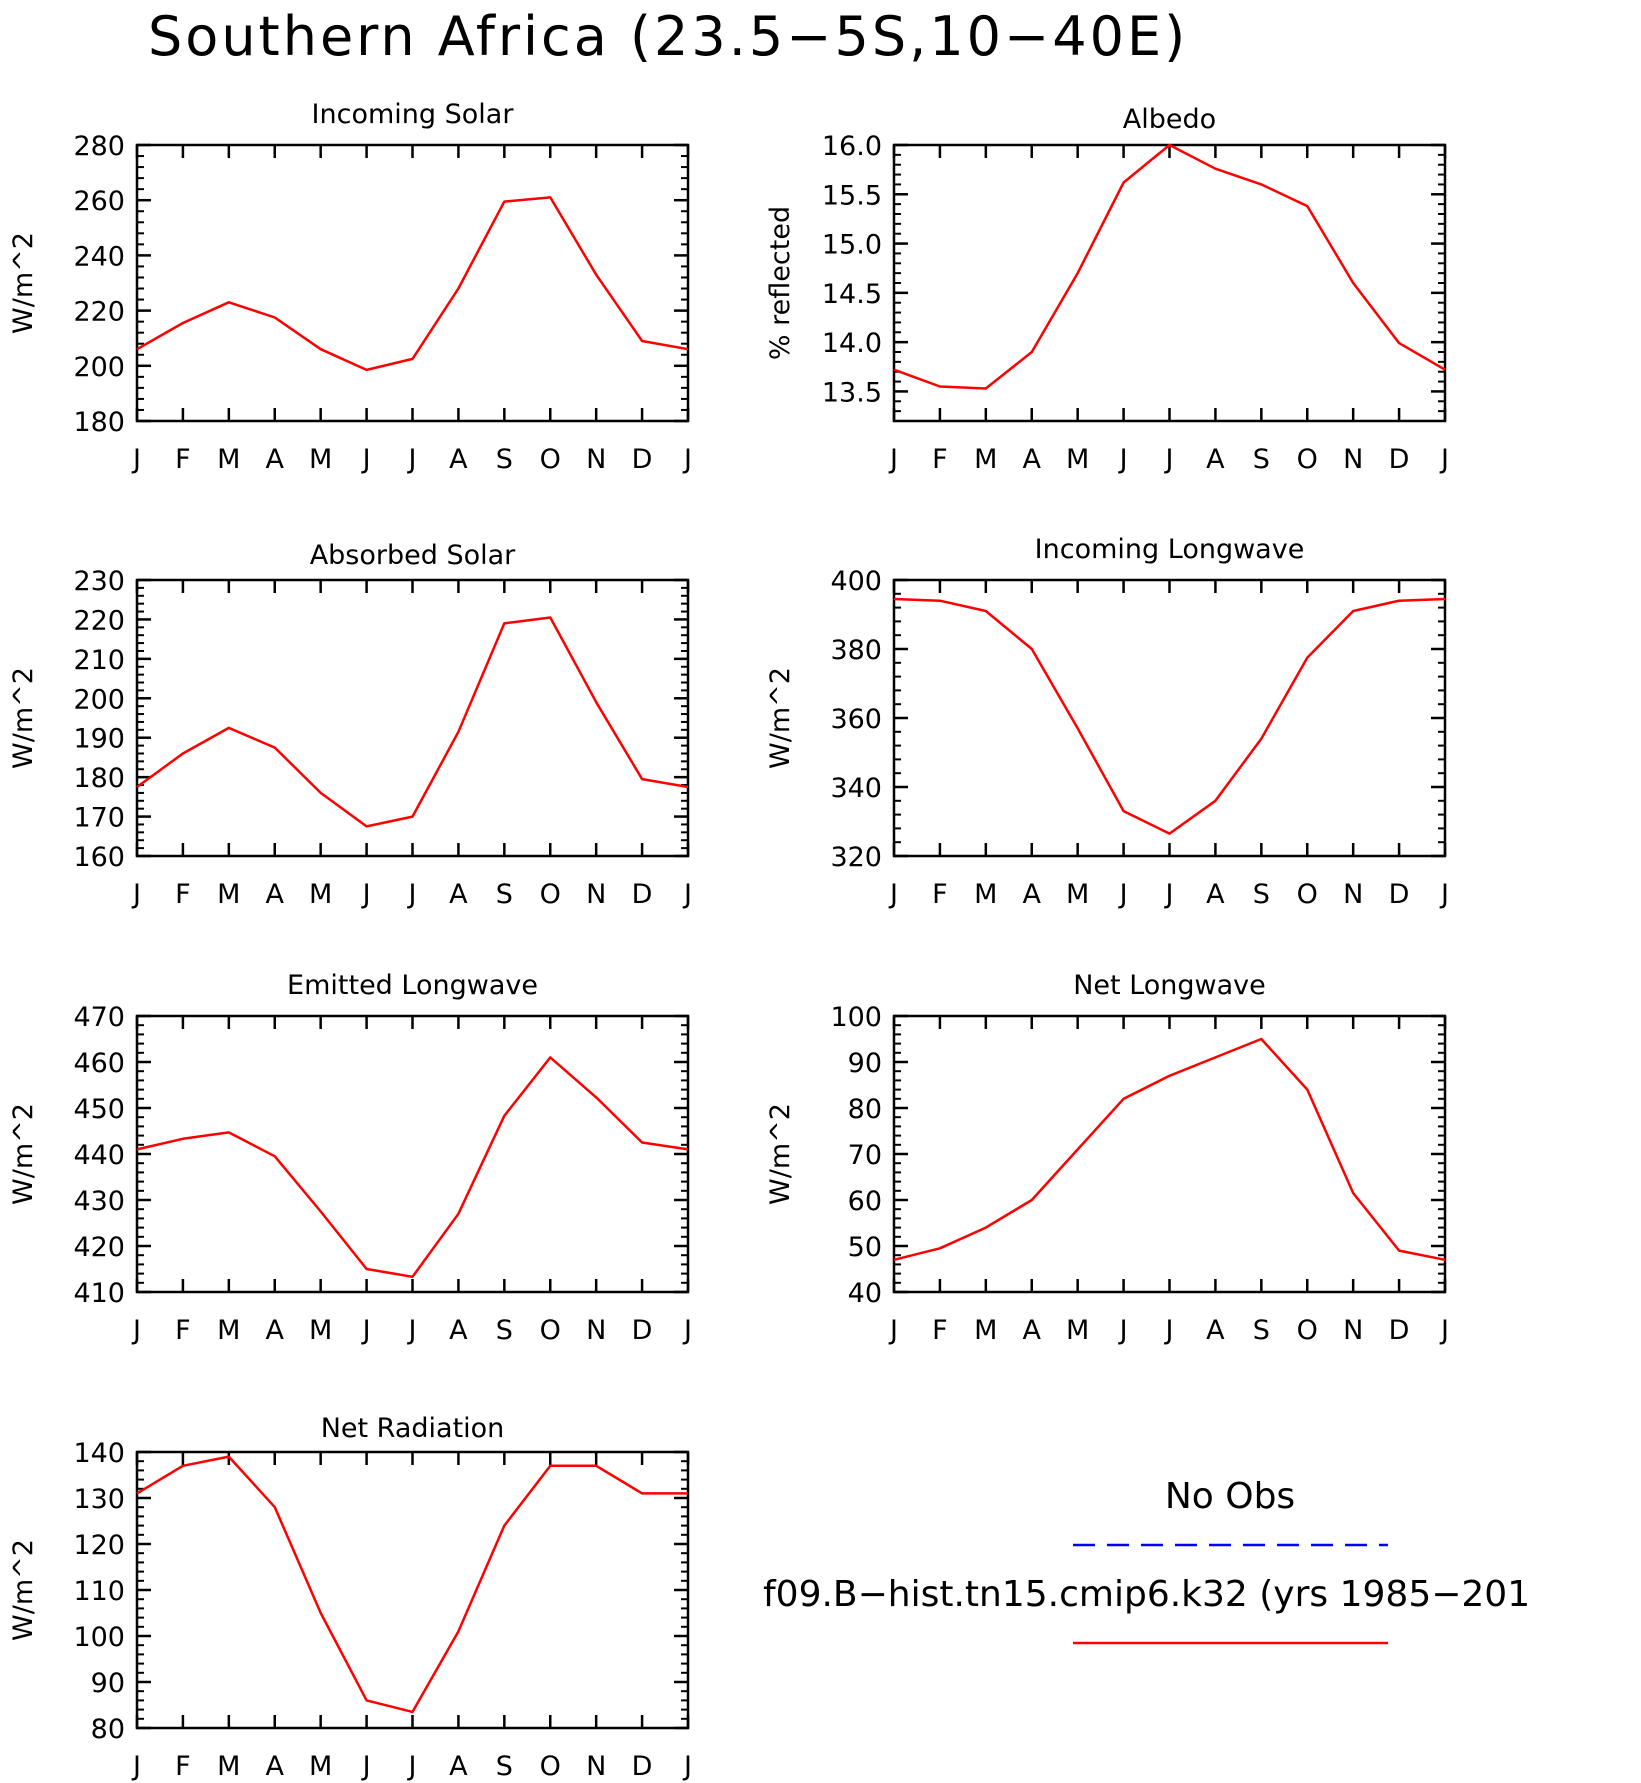 This screenshot has height=1783, width=1641. Describe the element at coordinates (99, 1591) in the screenshot. I see `y-tick-label: 110` at that location.